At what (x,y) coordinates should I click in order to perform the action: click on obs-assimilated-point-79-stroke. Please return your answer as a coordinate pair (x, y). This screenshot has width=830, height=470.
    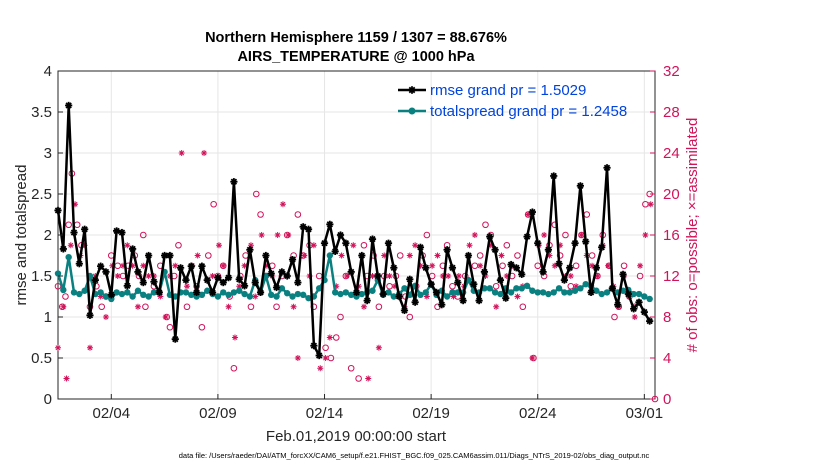
    Looking at the image, I should click on (480, 266).